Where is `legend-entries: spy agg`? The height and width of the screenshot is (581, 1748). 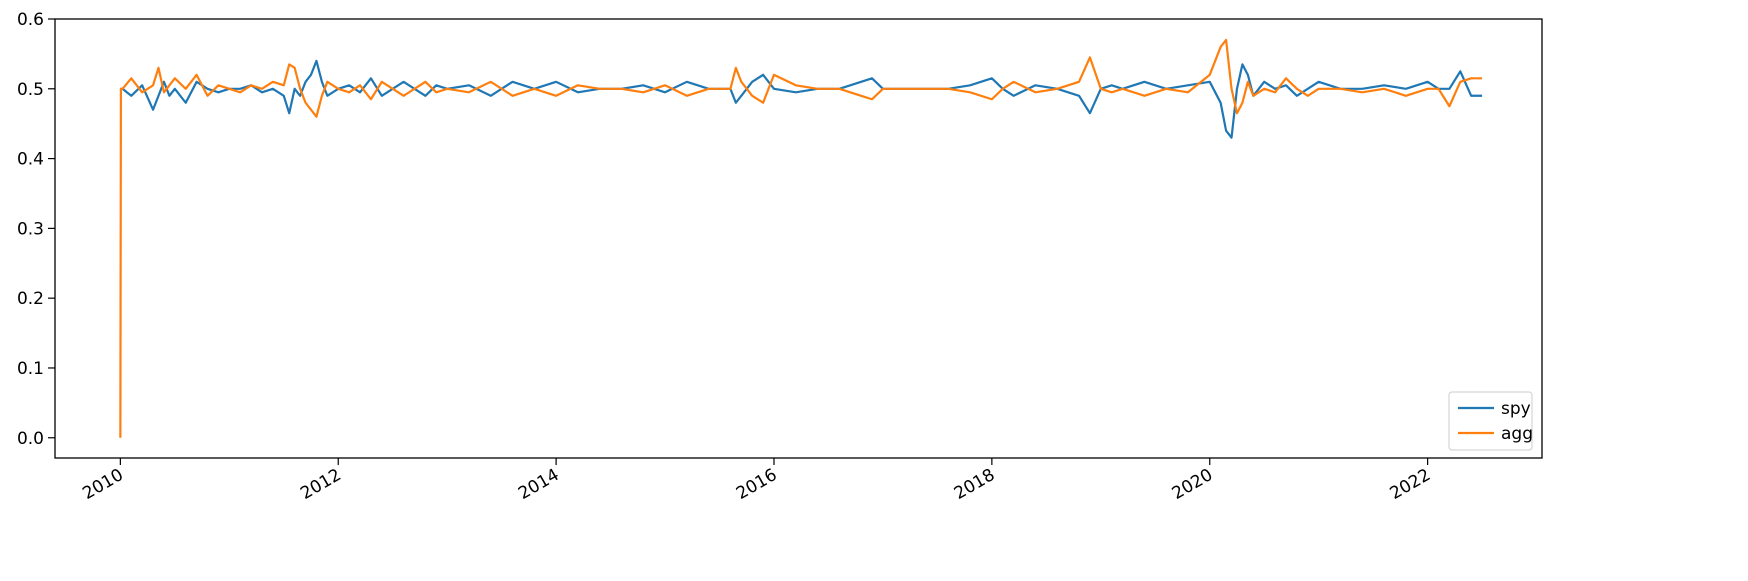 legend-entries: spy agg is located at coordinates (1495, 421).